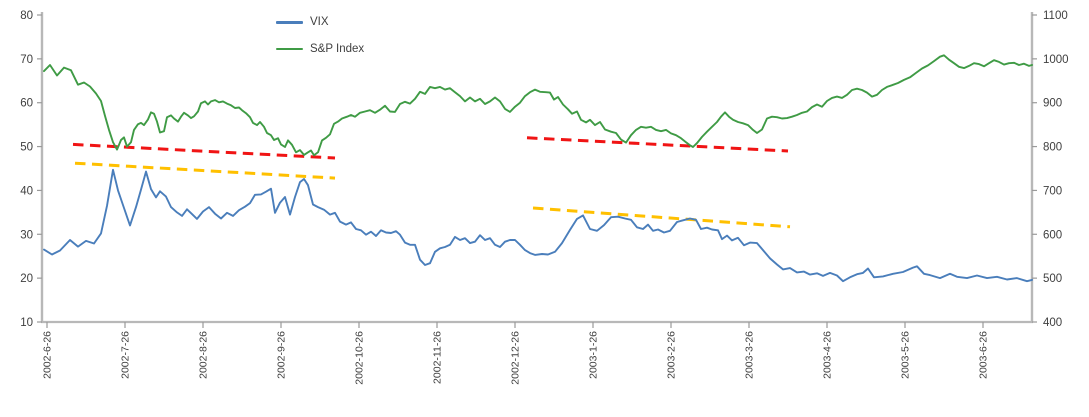  What do you see at coordinates (516, 358) in the screenshot?
I see `x-axis-tick-label: 2002-12-26` at bounding box center [516, 358].